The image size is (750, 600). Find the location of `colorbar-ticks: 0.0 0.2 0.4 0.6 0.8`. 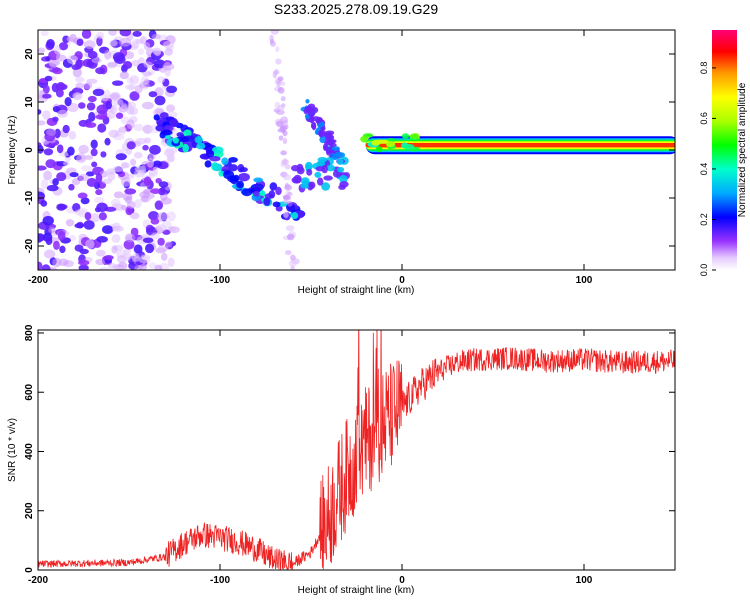

colorbar-ticks: 0.0 0.2 0.4 0.6 0.8 is located at coordinates (707, 169).